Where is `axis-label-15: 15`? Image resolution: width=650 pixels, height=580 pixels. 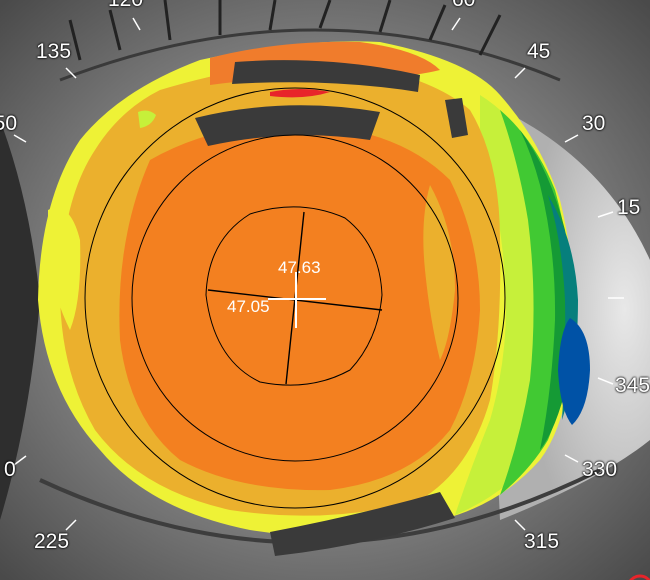
axis-label-15: 15 is located at coordinates (629, 207).